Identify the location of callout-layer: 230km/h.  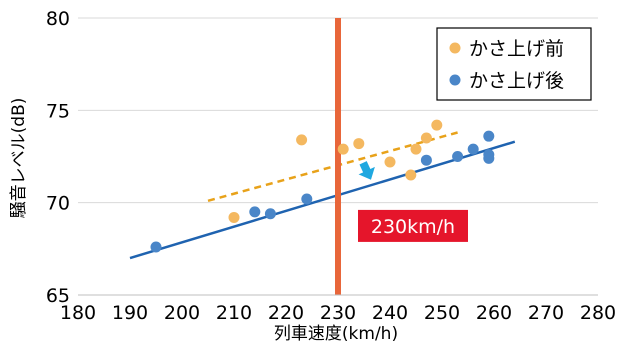
(413, 225).